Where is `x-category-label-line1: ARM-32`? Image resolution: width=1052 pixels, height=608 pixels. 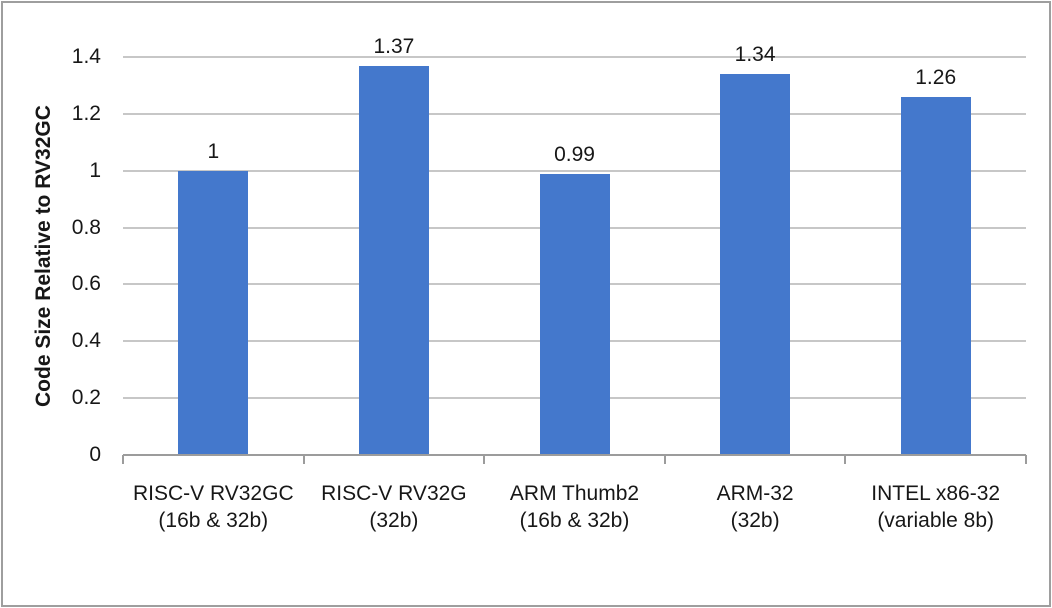
x-category-label-line1: ARM-32 is located at coordinates (755, 493).